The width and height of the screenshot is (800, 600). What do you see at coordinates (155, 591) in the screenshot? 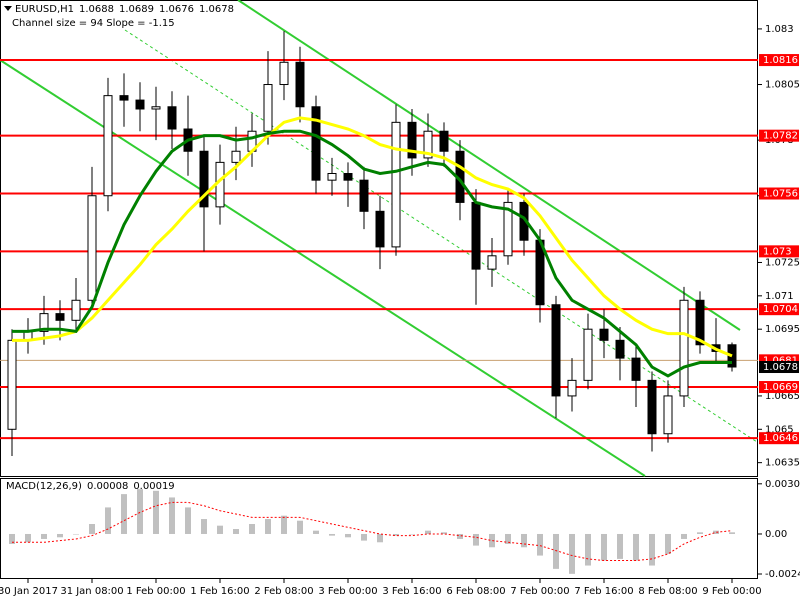
I see `x-tick-label: 1 Feb 00:00` at bounding box center [155, 591].